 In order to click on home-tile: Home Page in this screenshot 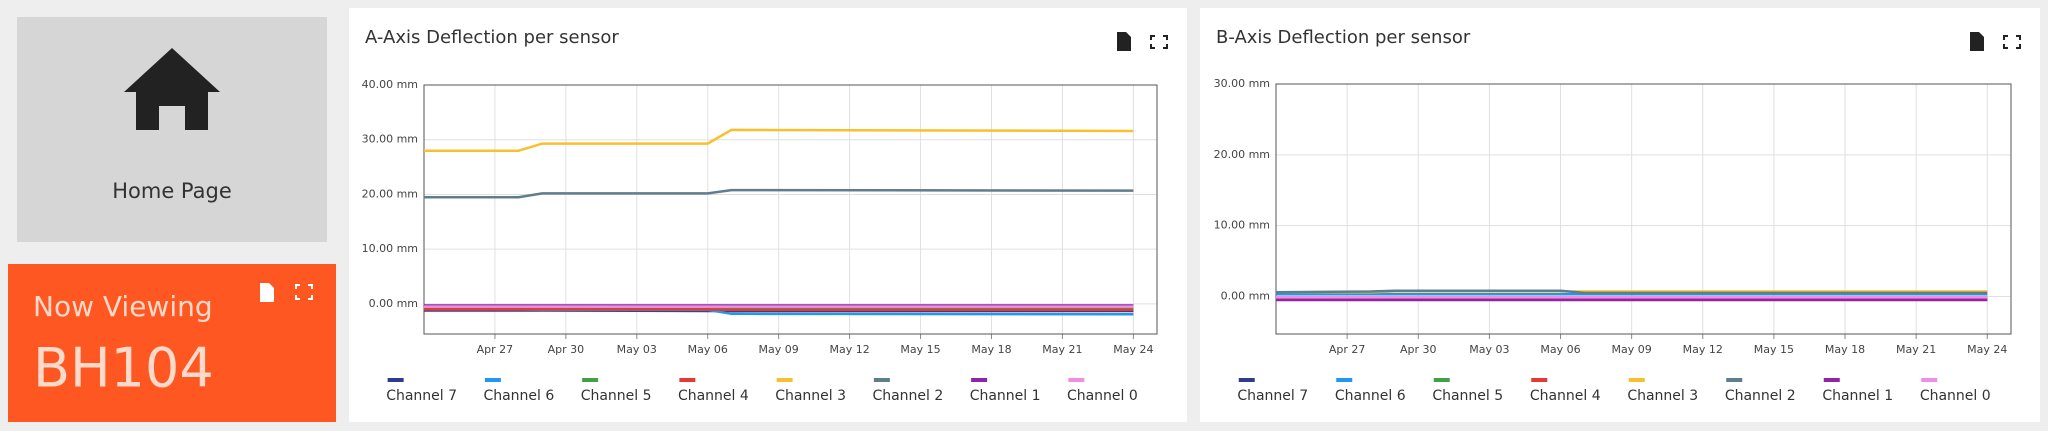, I will do `click(172, 129)`.